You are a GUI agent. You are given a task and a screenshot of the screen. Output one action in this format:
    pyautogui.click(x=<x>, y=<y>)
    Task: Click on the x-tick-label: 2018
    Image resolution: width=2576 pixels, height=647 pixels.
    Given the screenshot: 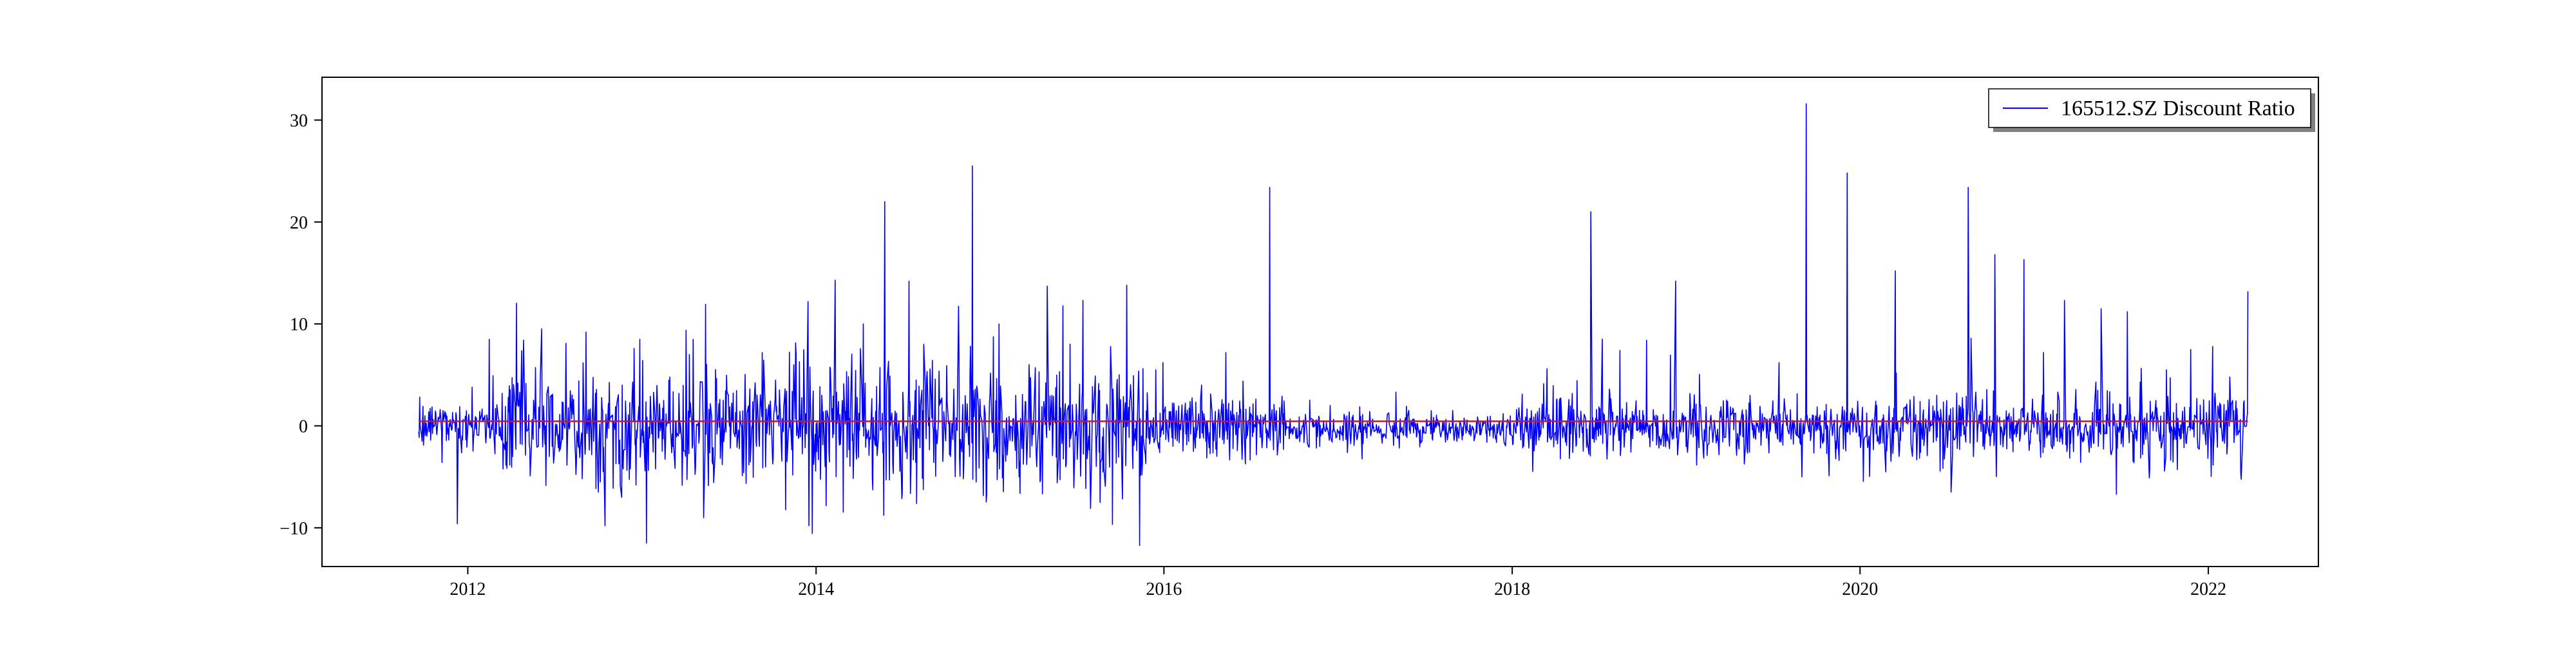 What is the action you would take?
    pyautogui.click(x=1512, y=589)
    